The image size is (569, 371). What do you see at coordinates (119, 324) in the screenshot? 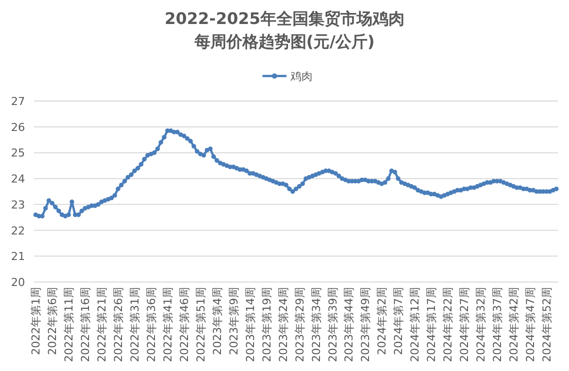
I see `x-tick-label: 2022年第26周` at bounding box center [119, 324].